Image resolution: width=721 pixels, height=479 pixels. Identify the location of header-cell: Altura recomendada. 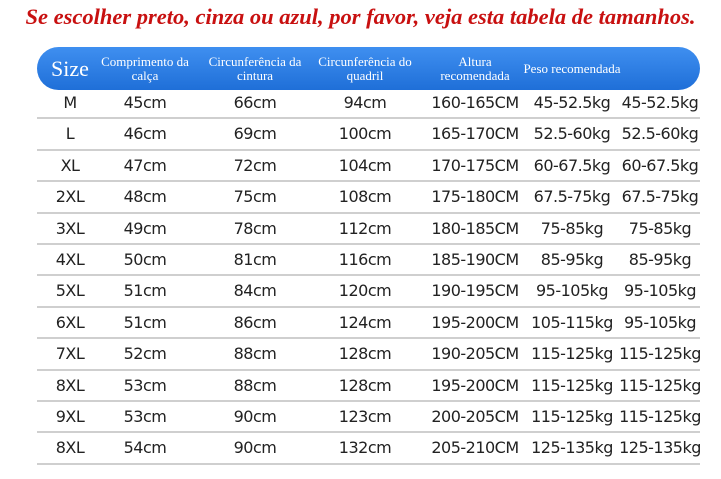
(475, 68).